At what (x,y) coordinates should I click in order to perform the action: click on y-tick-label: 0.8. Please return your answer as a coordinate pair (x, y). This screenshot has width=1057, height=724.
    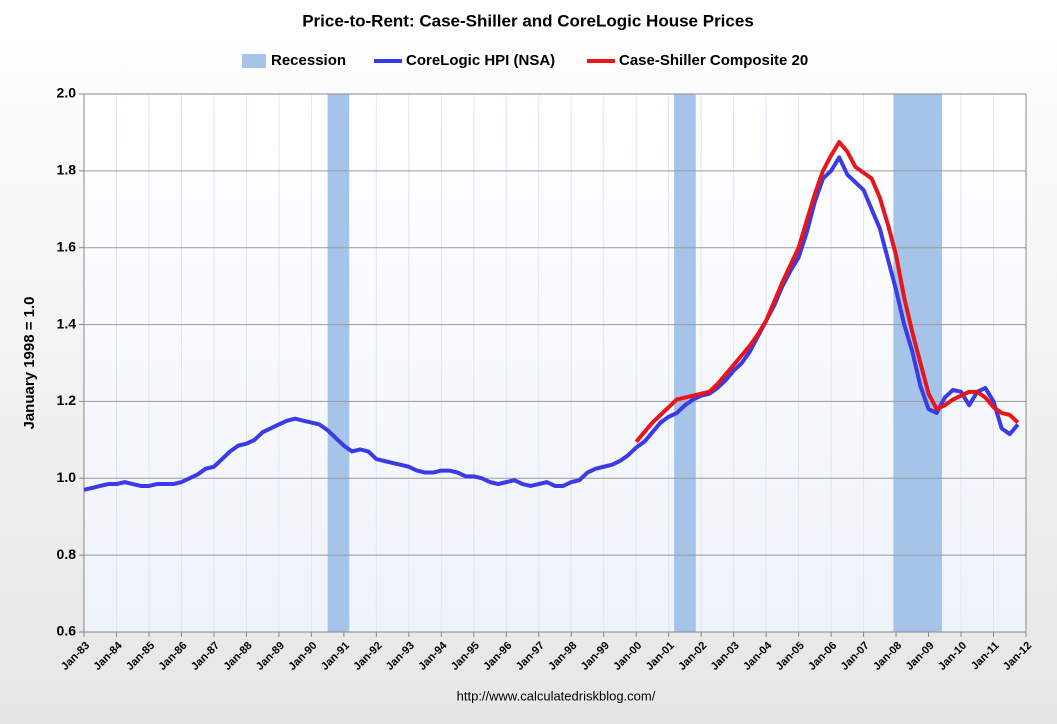
    Looking at the image, I should click on (67, 554).